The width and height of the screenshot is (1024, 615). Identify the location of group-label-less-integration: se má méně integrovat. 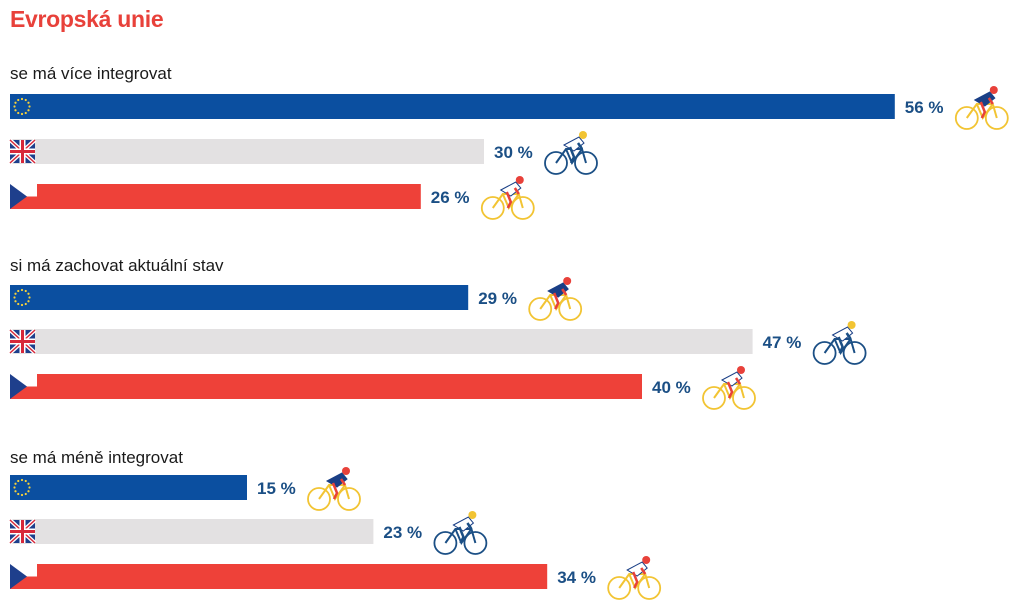
(96, 457).